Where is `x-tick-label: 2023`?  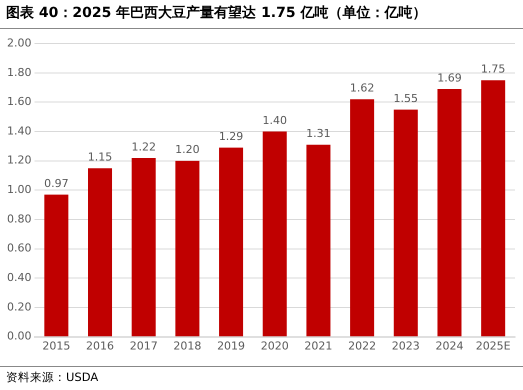
x-tick-label: 2023 is located at coordinates (406, 345).